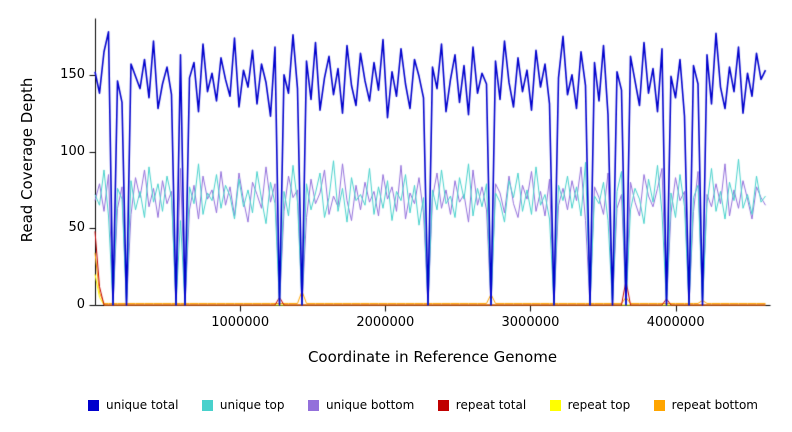  I want to click on x-tick-label: 4000000, so click(675, 322).